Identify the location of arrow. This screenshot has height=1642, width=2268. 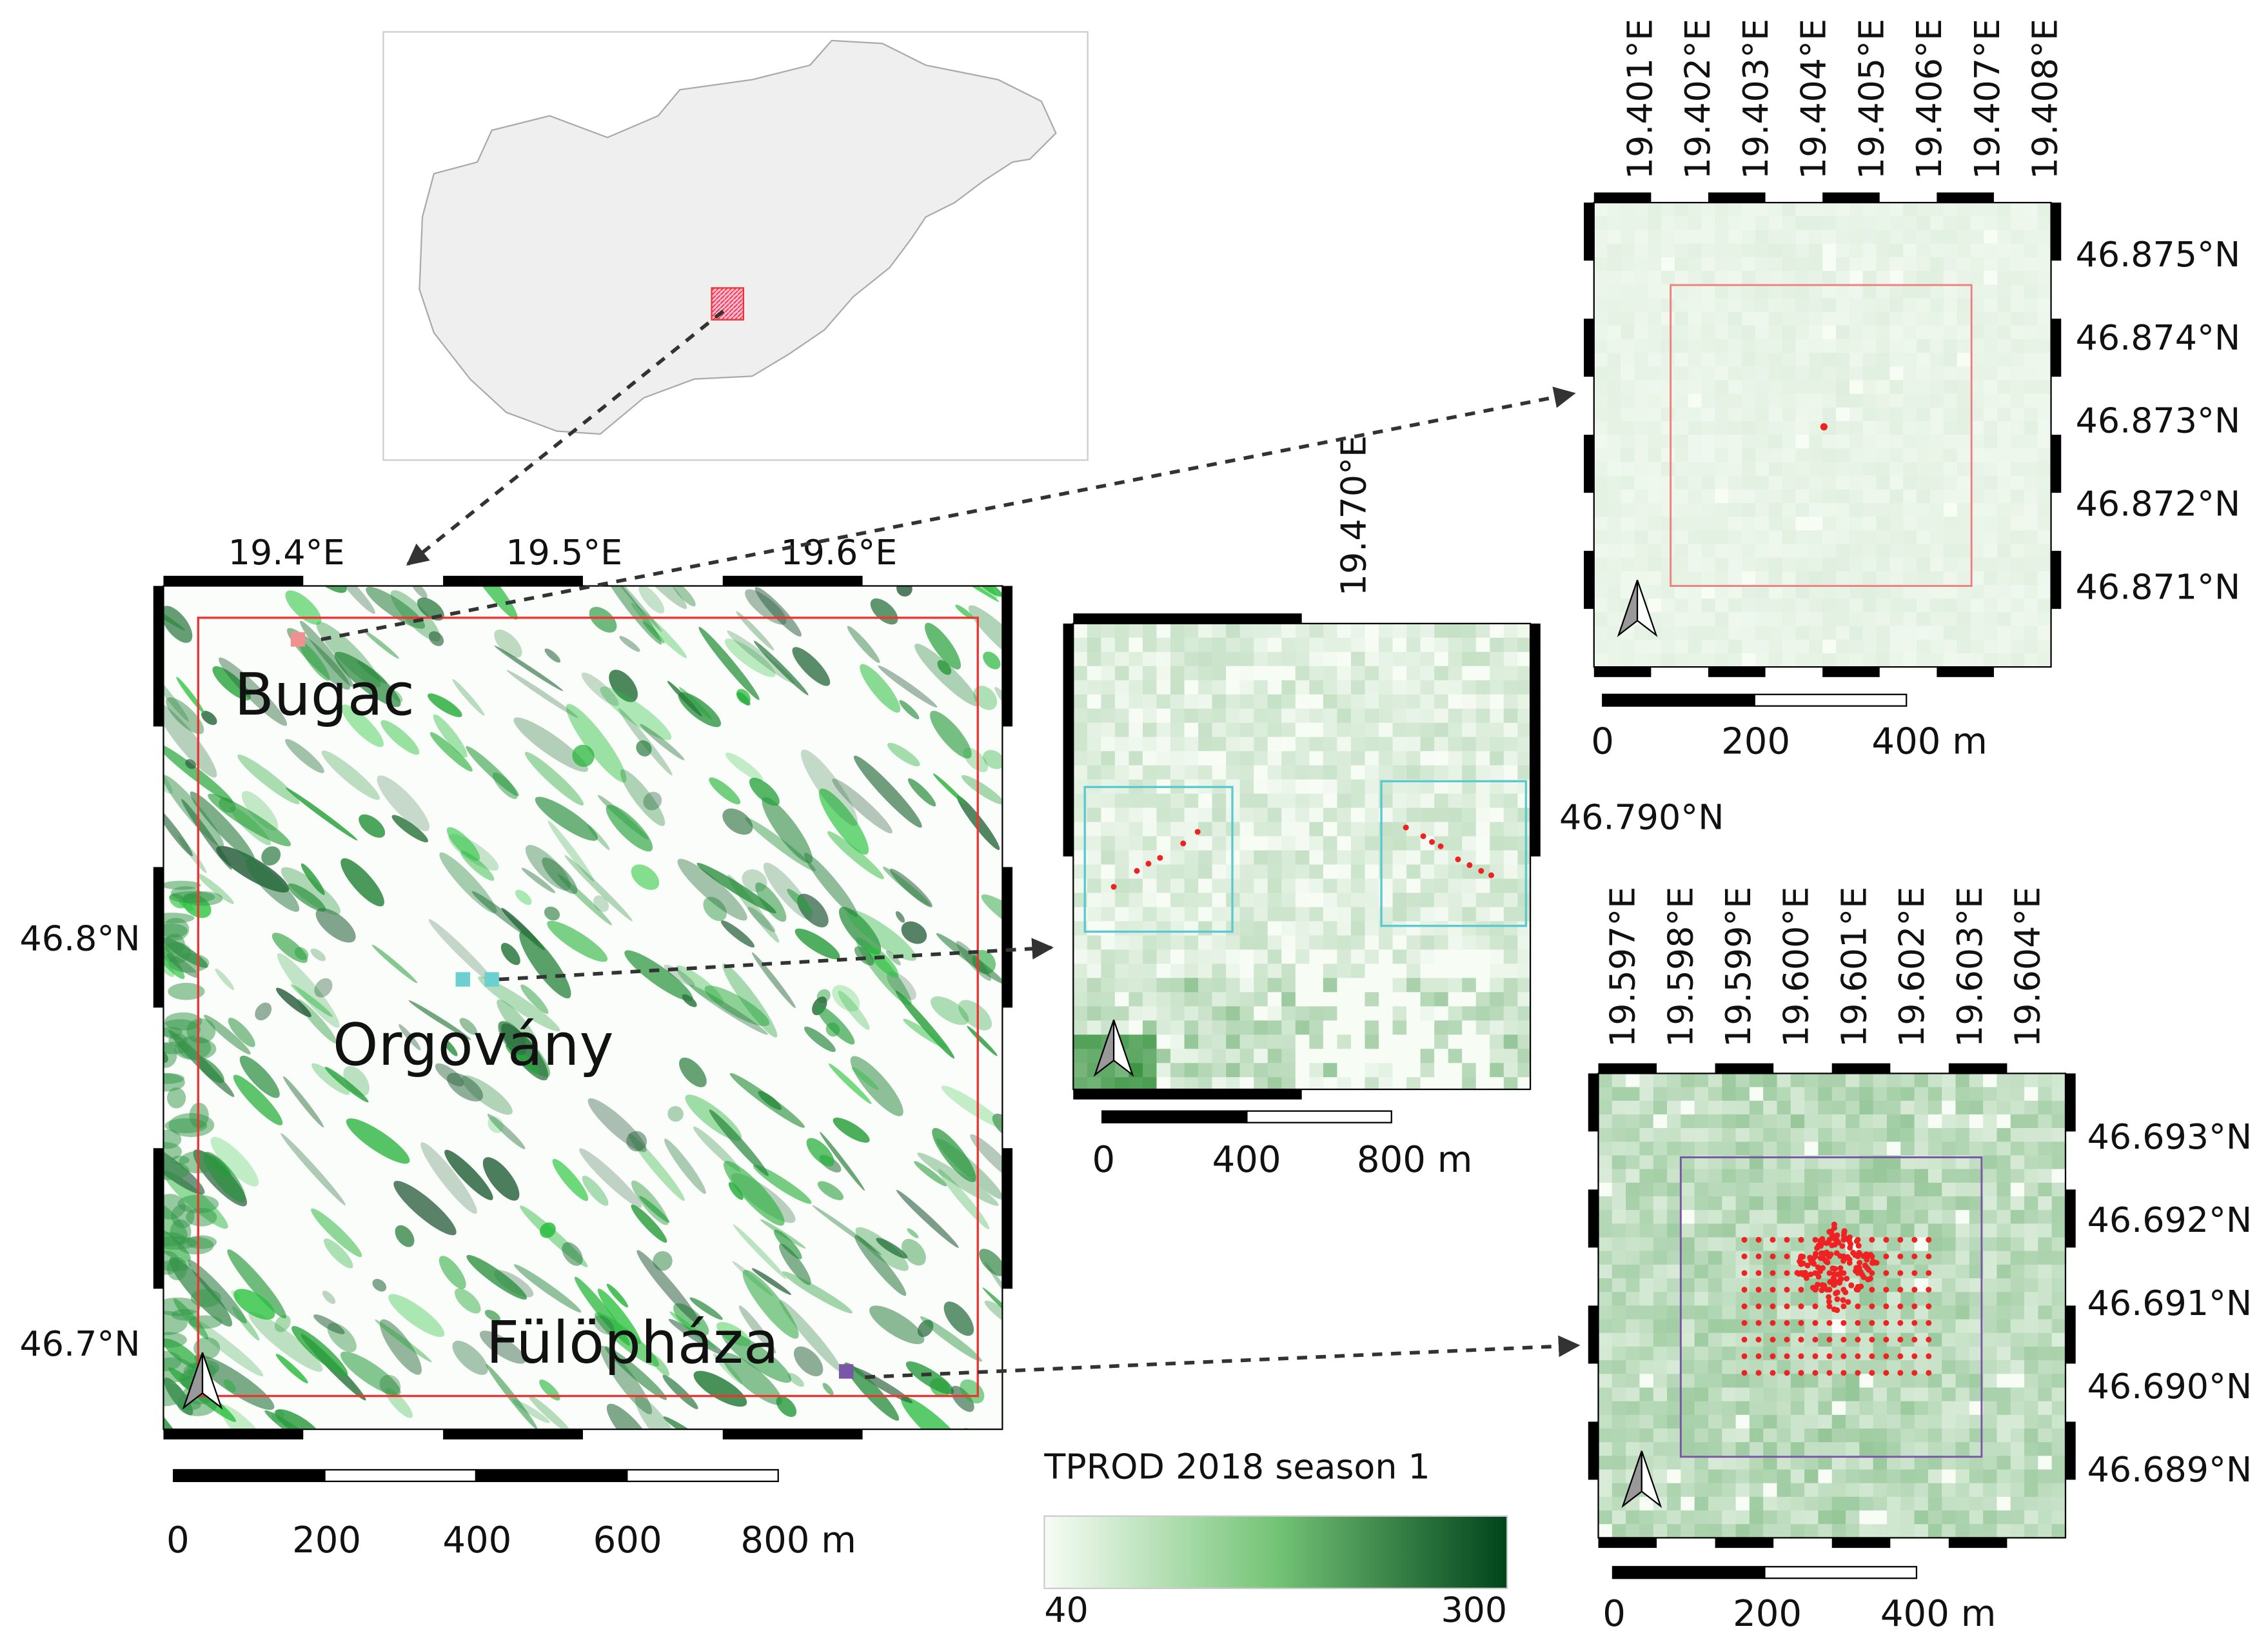
(776, 960).